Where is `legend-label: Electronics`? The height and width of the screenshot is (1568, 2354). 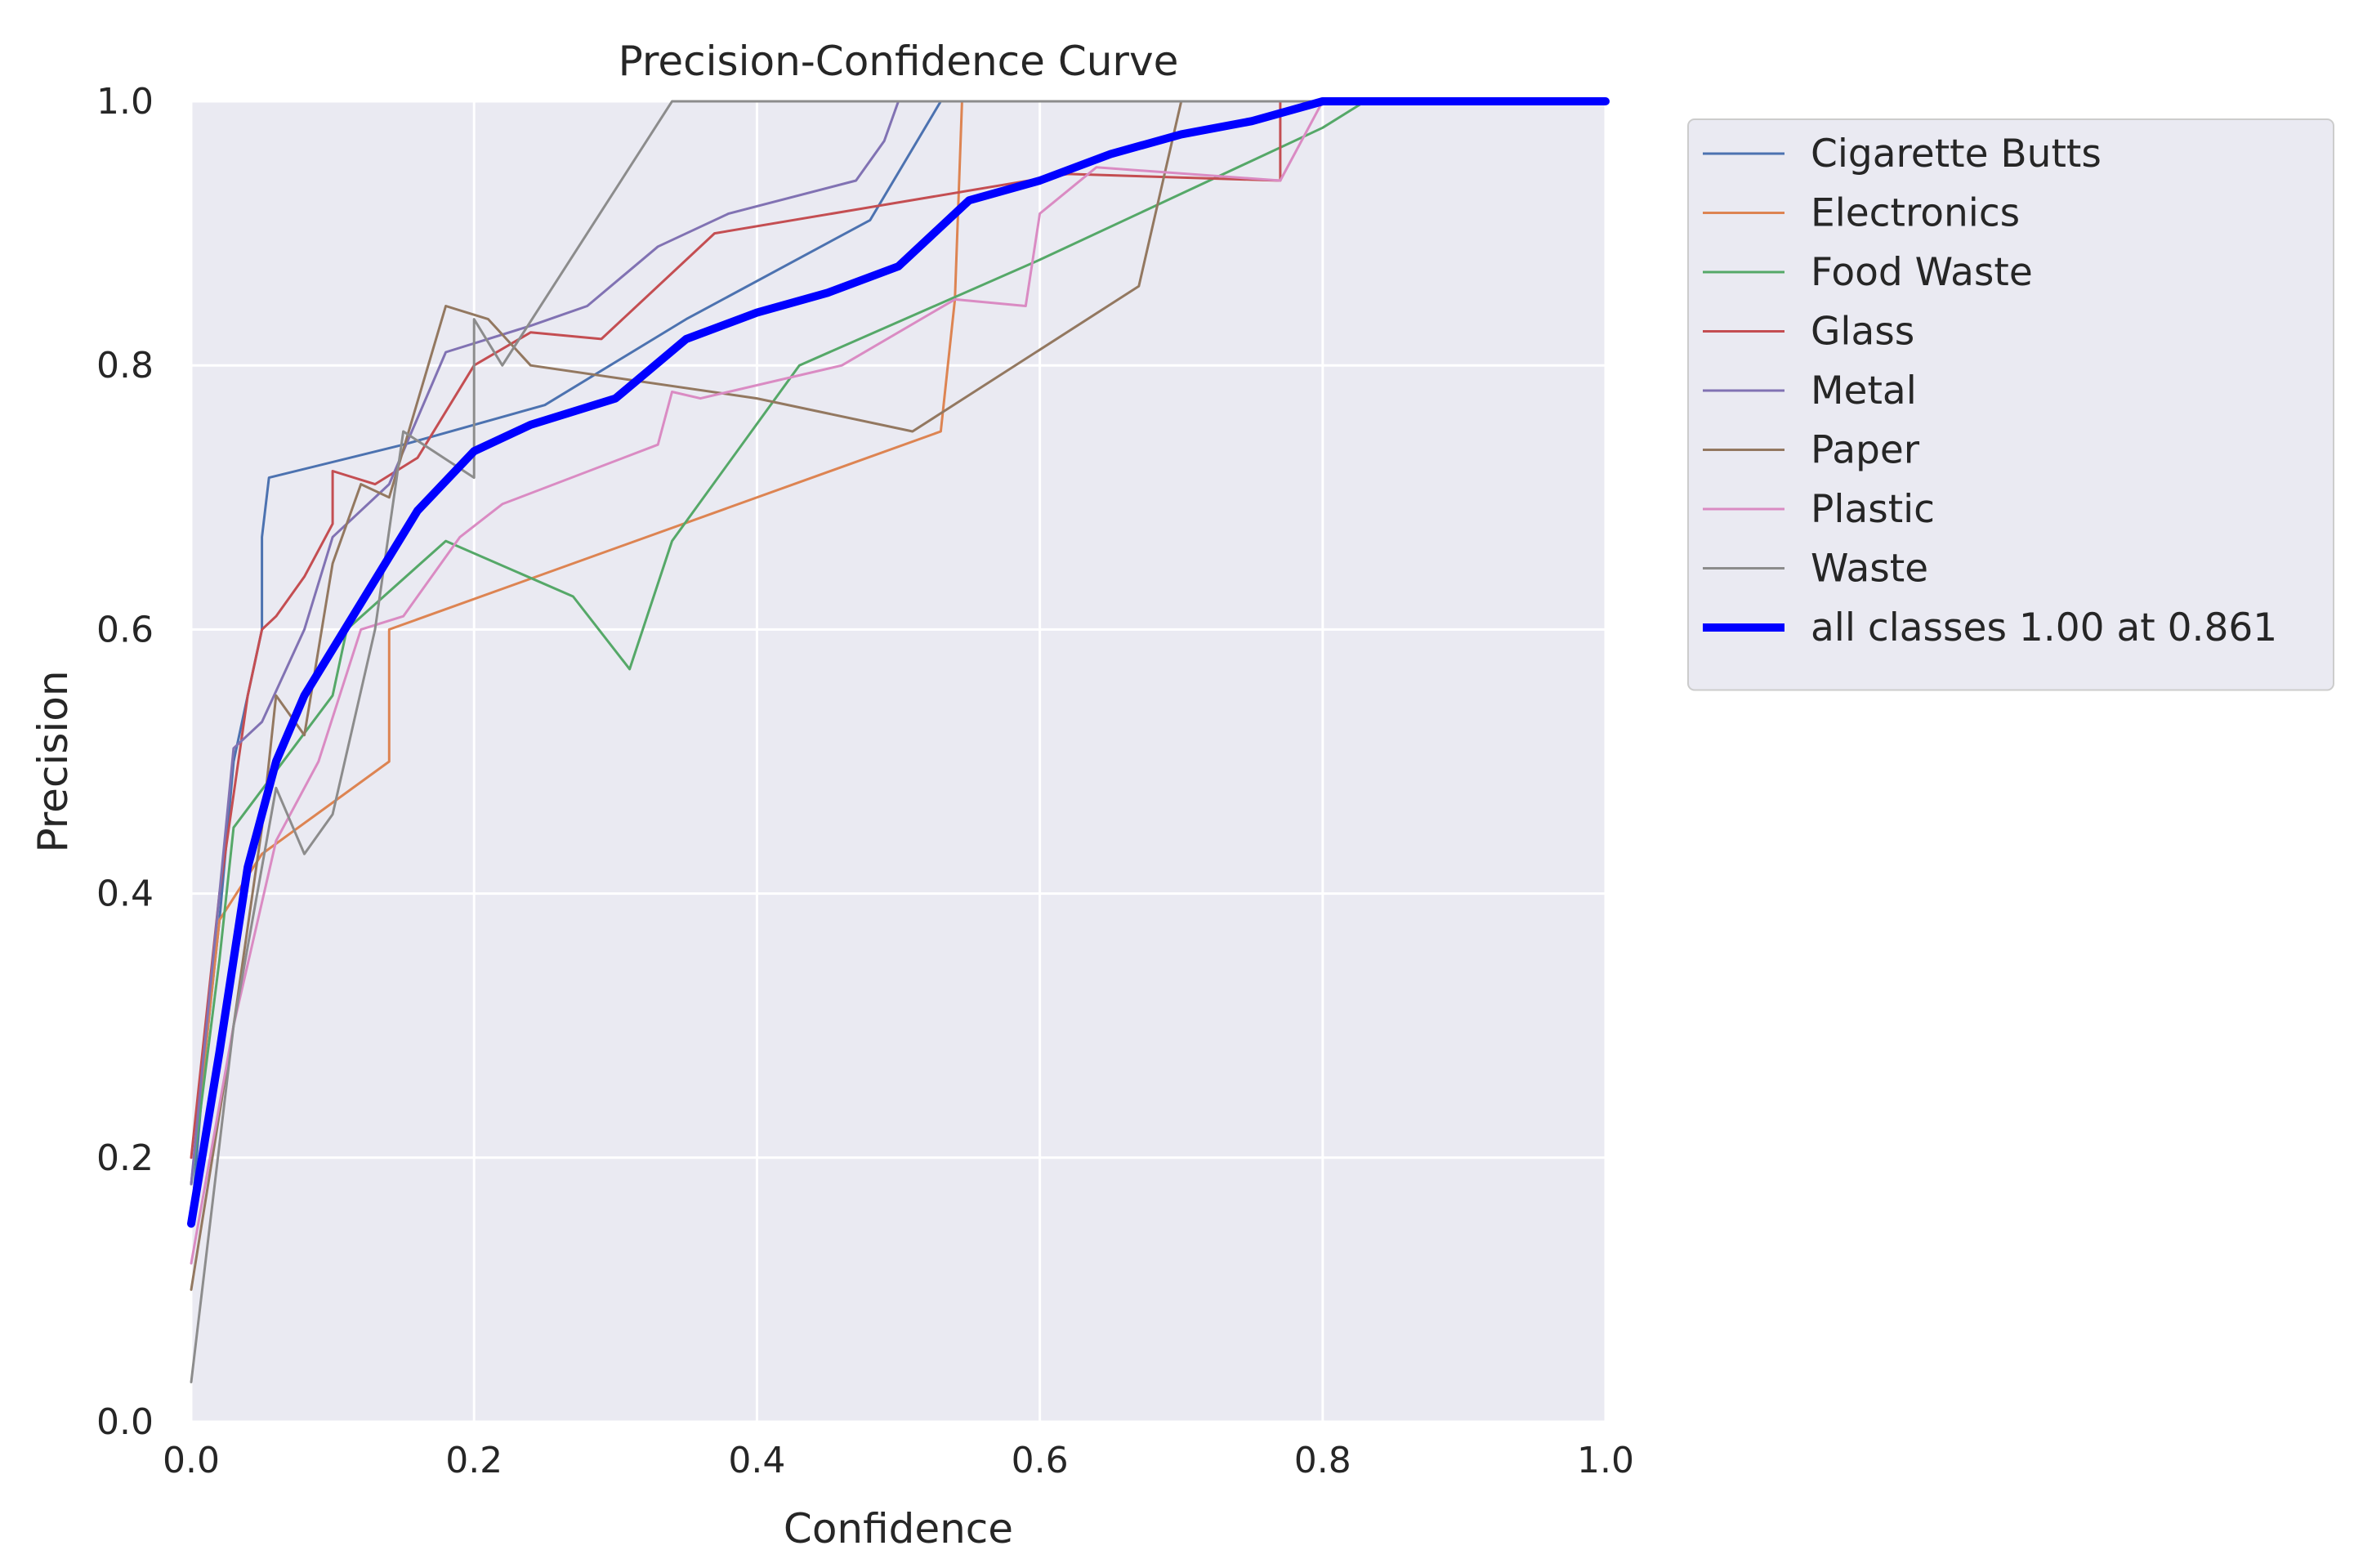 legend-label: Electronics is located at coordinates (1915, 213).